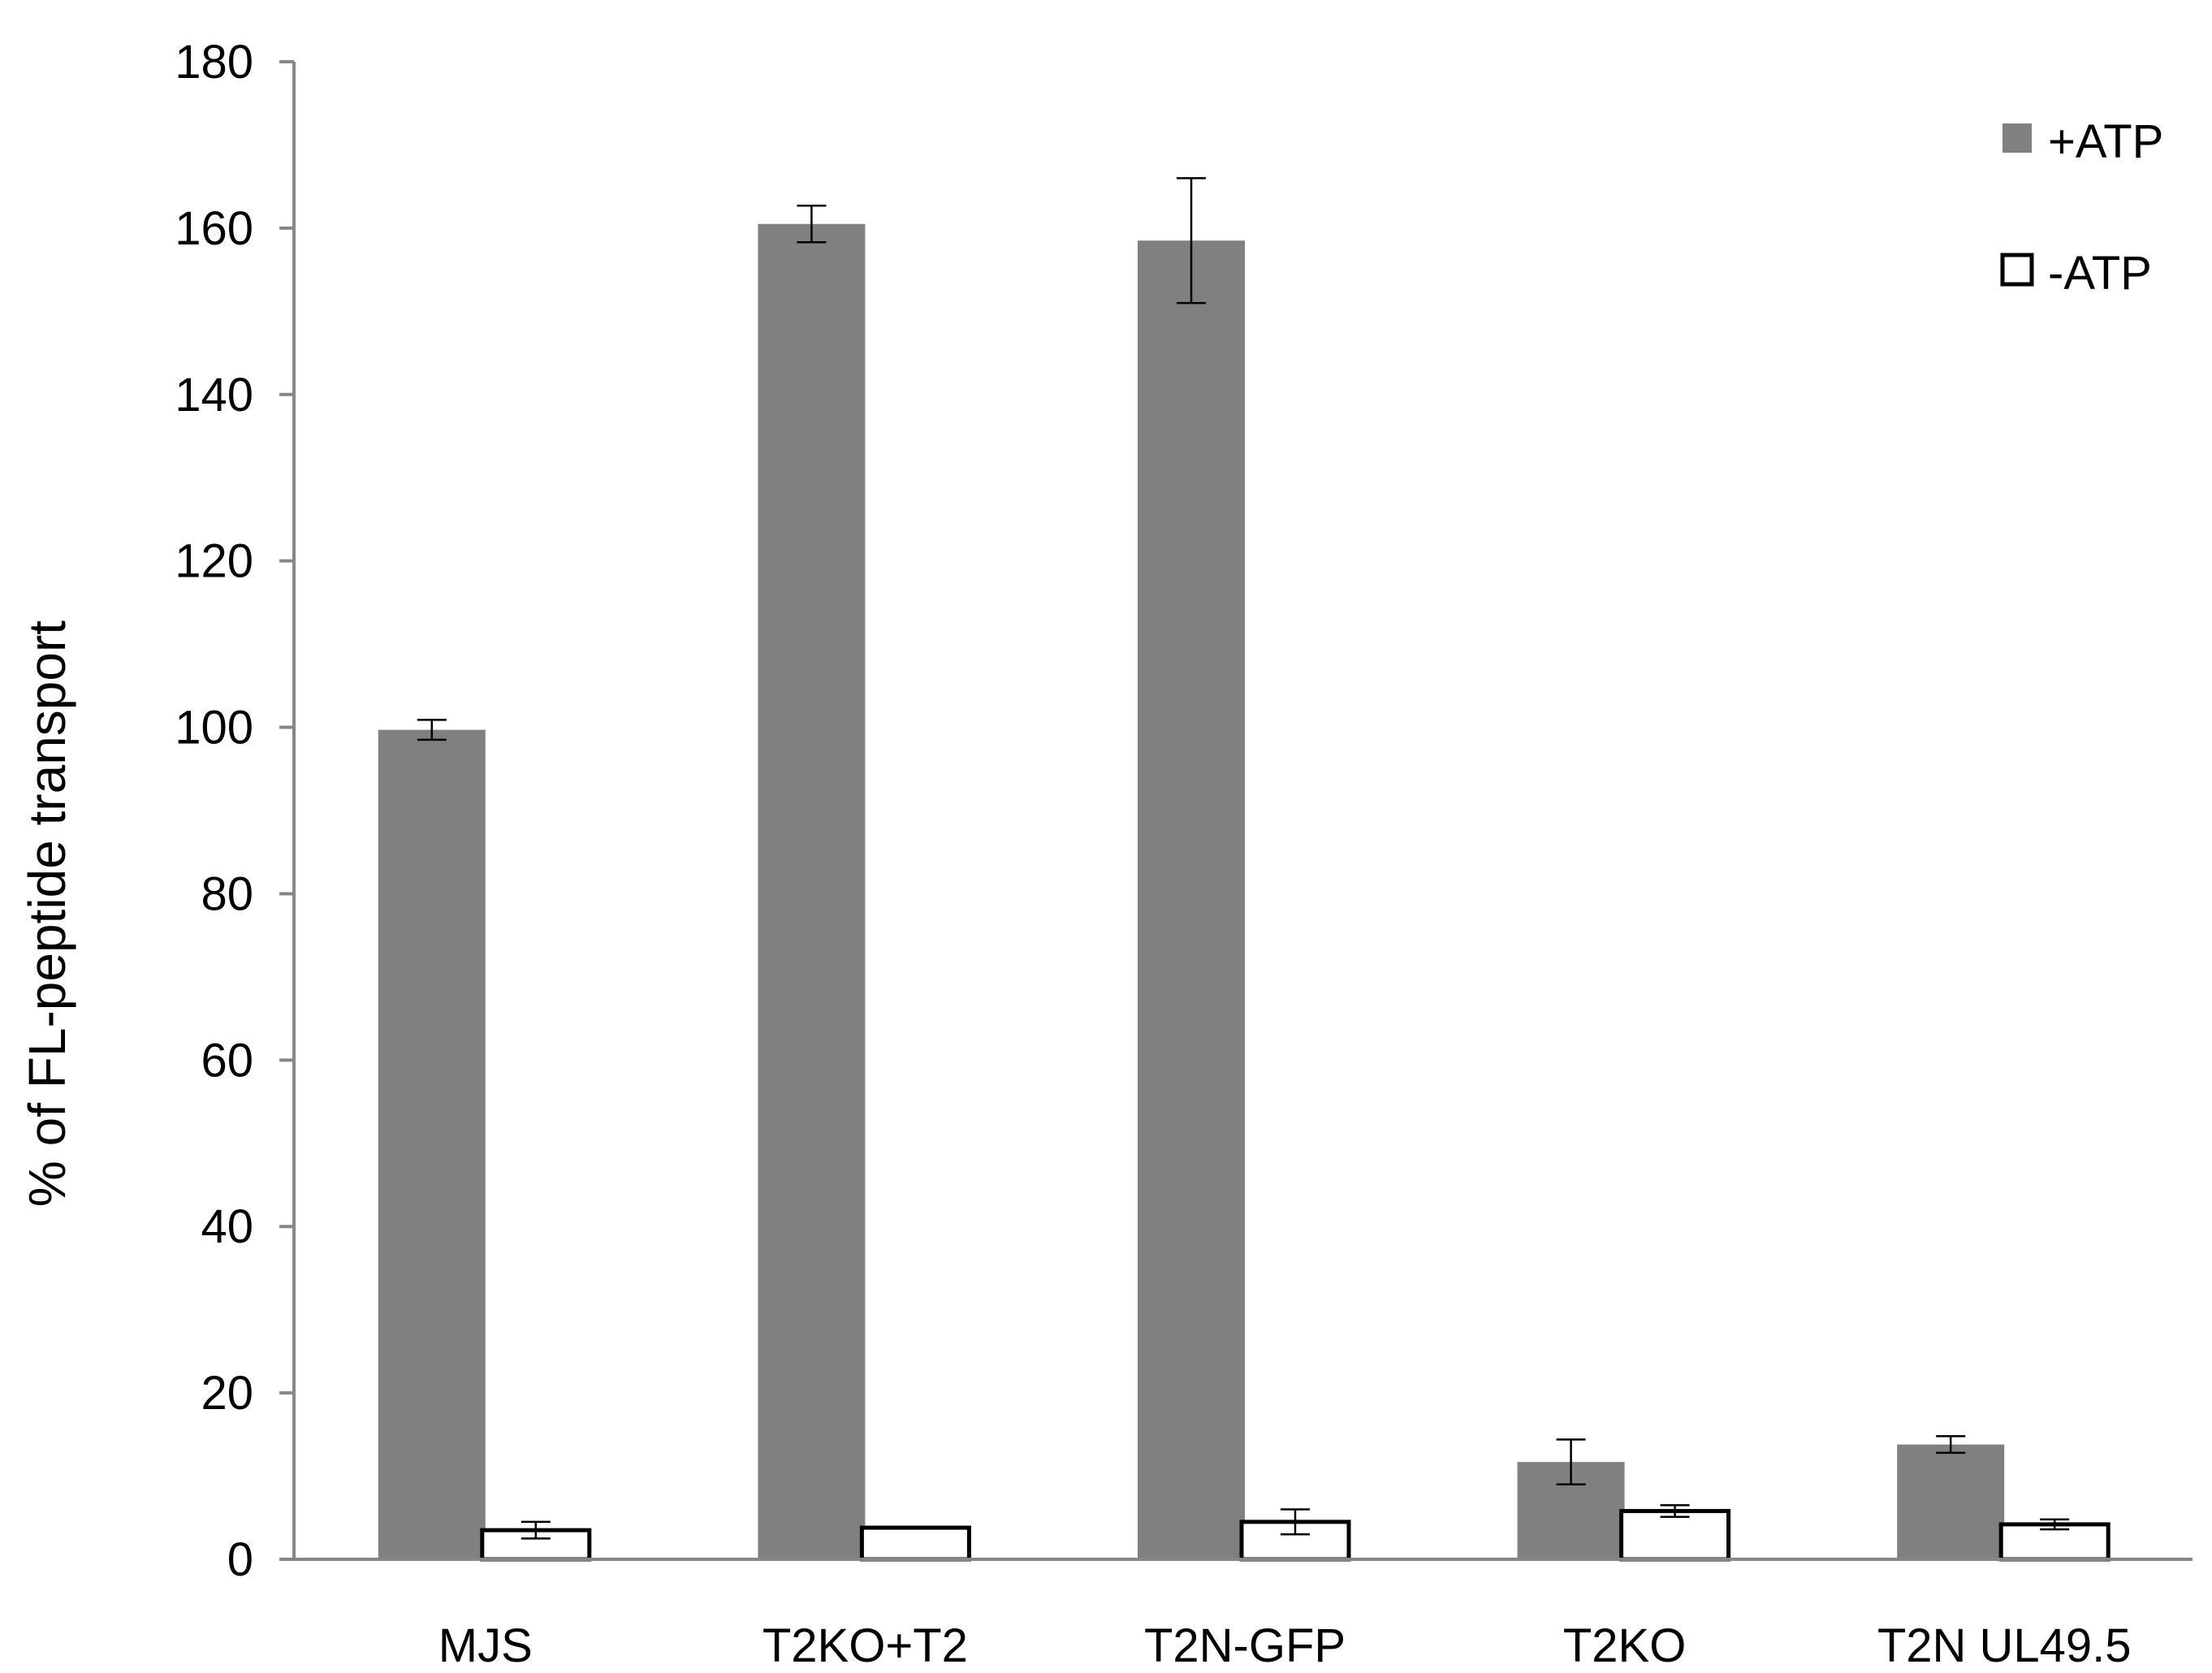 This screenshot has width=2212, height=1673. Describe the element at coordinates (1245, 1645) in the screenshot. I see `x-category-label: T2N-GFP` at that location.